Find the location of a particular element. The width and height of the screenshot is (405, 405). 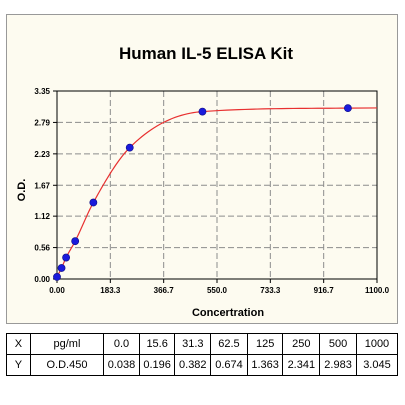

table-cell: 0.0 is located at coordinates (121, 344).